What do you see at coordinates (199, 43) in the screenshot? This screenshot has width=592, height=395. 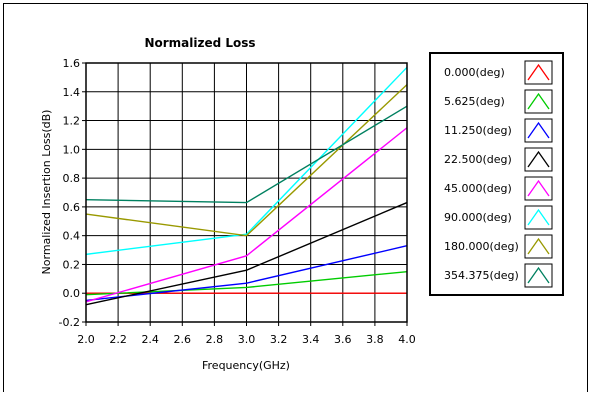 I see `chart-title: Normalized Loss` at bounding box center [199, 43].